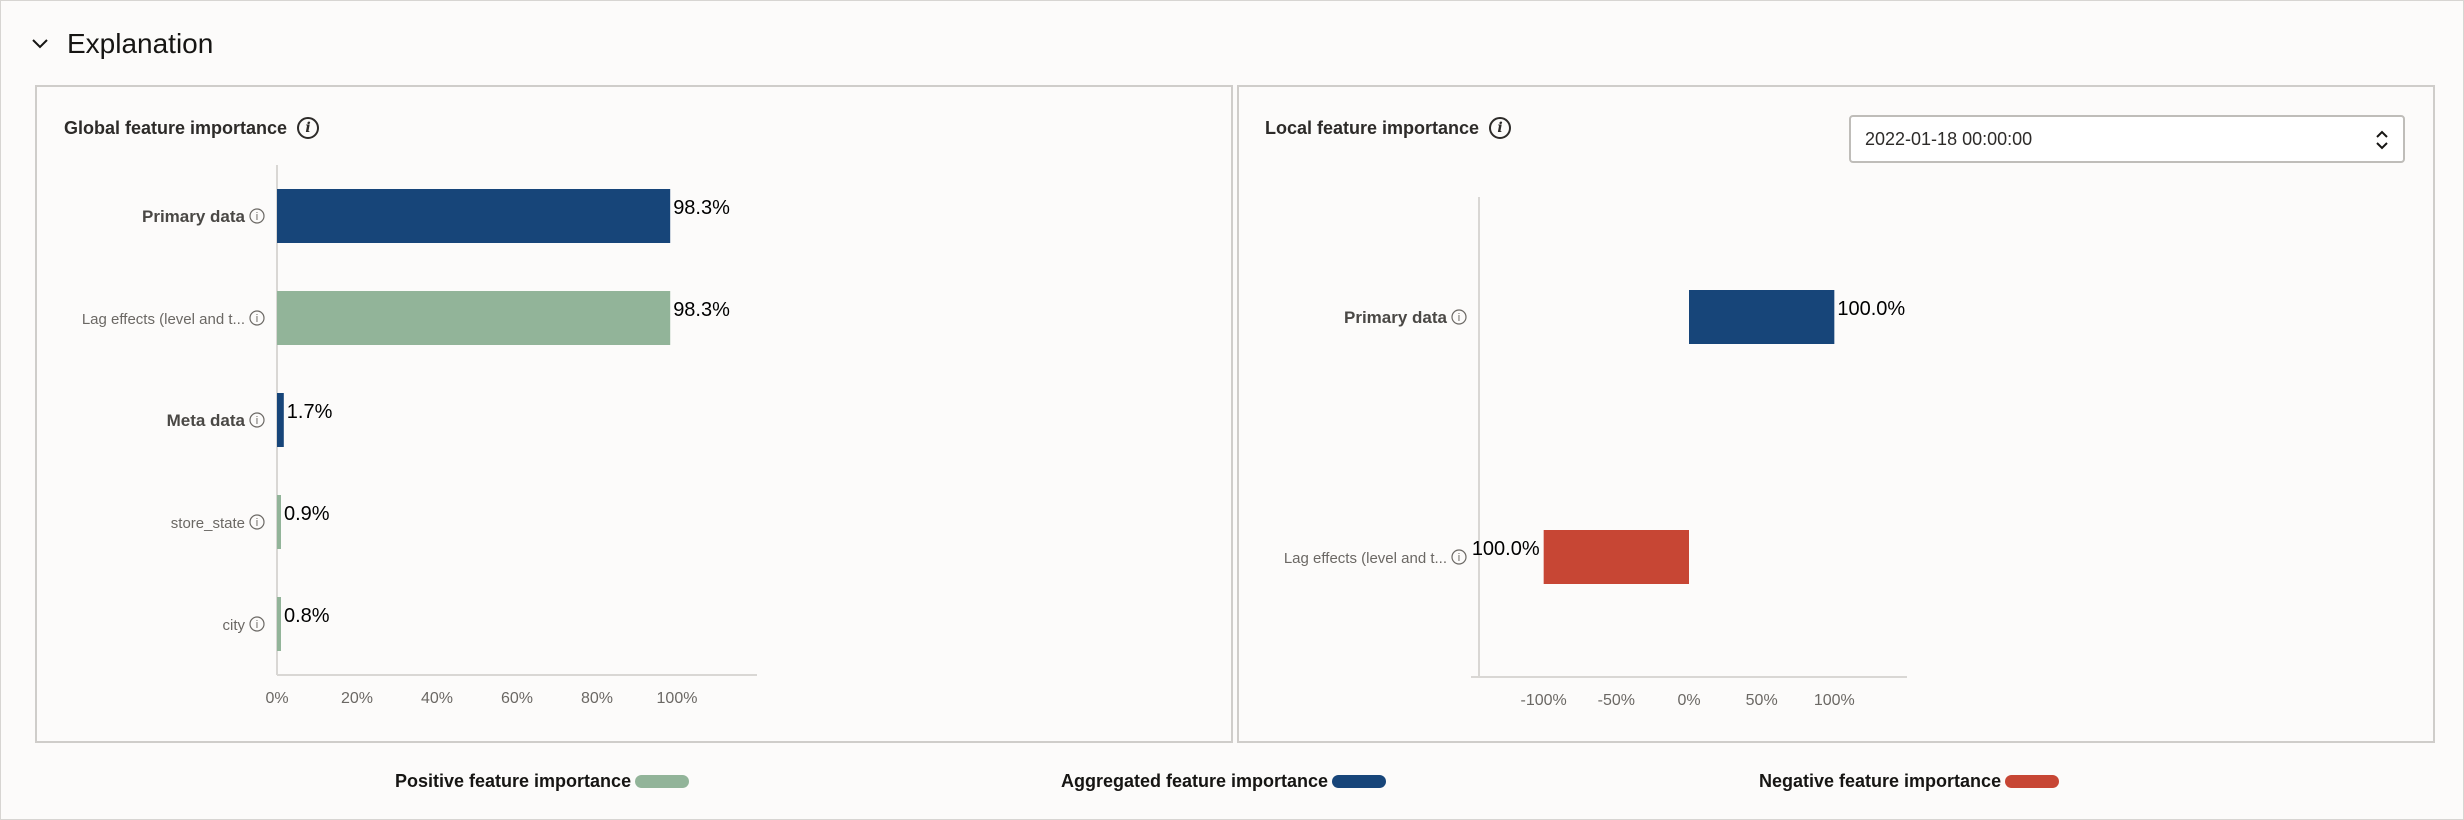  I want to click on bar-value-label: 0.8%, so click(307, 616).